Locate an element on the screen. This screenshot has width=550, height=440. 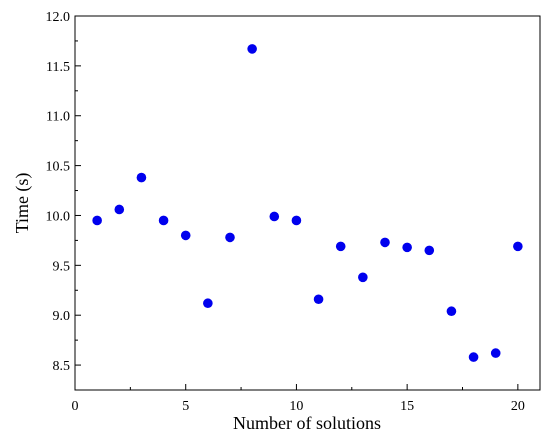
x-tick-label: 20 is located at coordinates (518, 406).